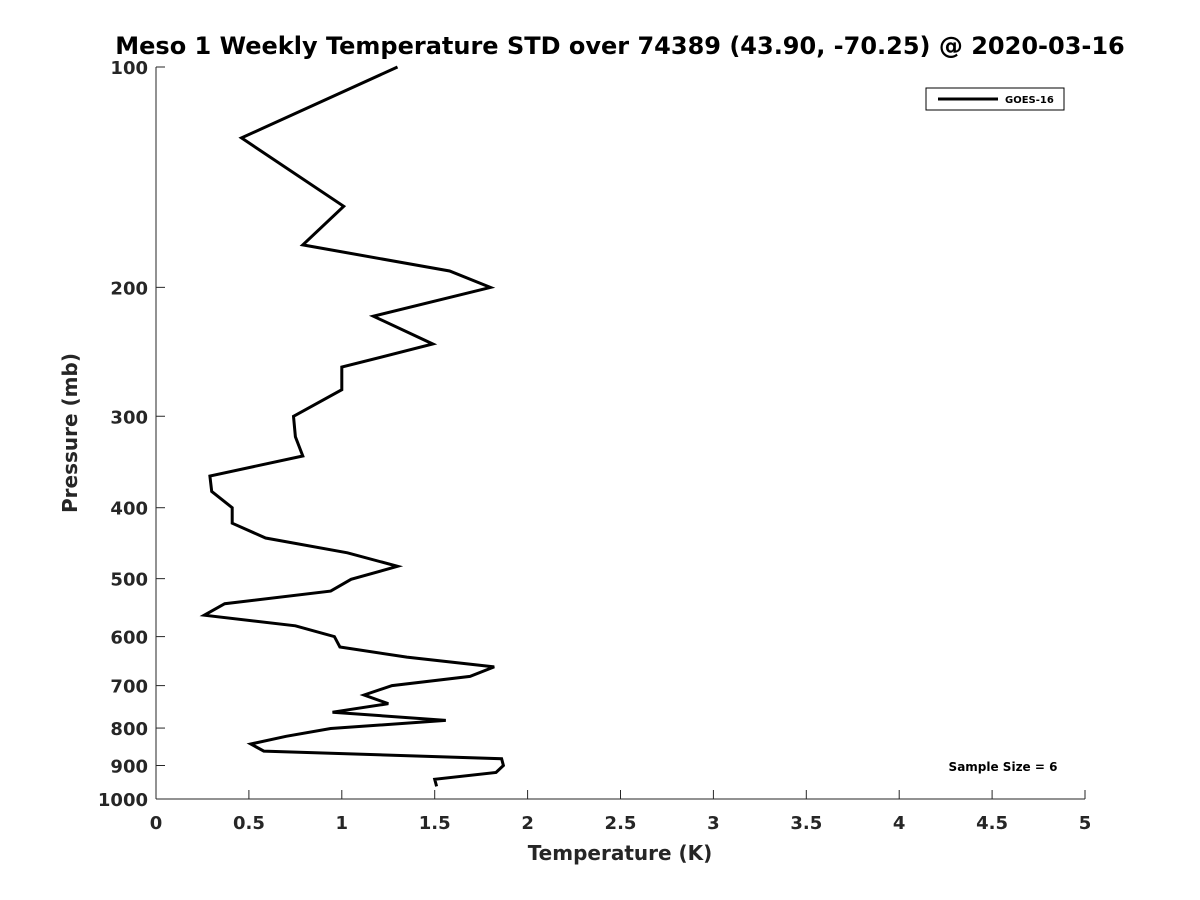 This screenshot has width=1200, height=900. What do you see at coordinates (806, 823) in the screenshot?
I see `x-tick-label: 3.5` at bounding box center [806, 823].